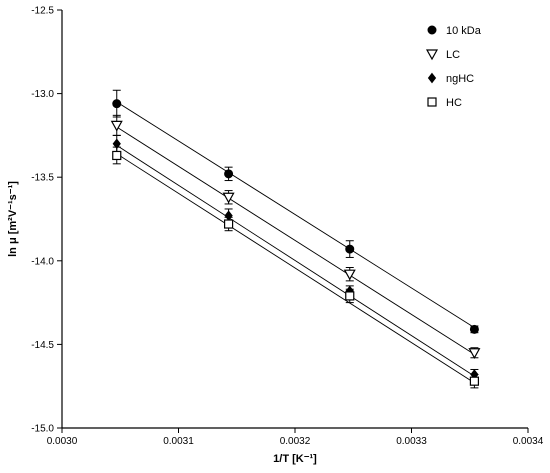 The height and width of the screenshot is (473, 550). What do you see at coordinates (454, 103) in the screenshot?
I see `legend-label: HC` at bounding box center [454, 103].